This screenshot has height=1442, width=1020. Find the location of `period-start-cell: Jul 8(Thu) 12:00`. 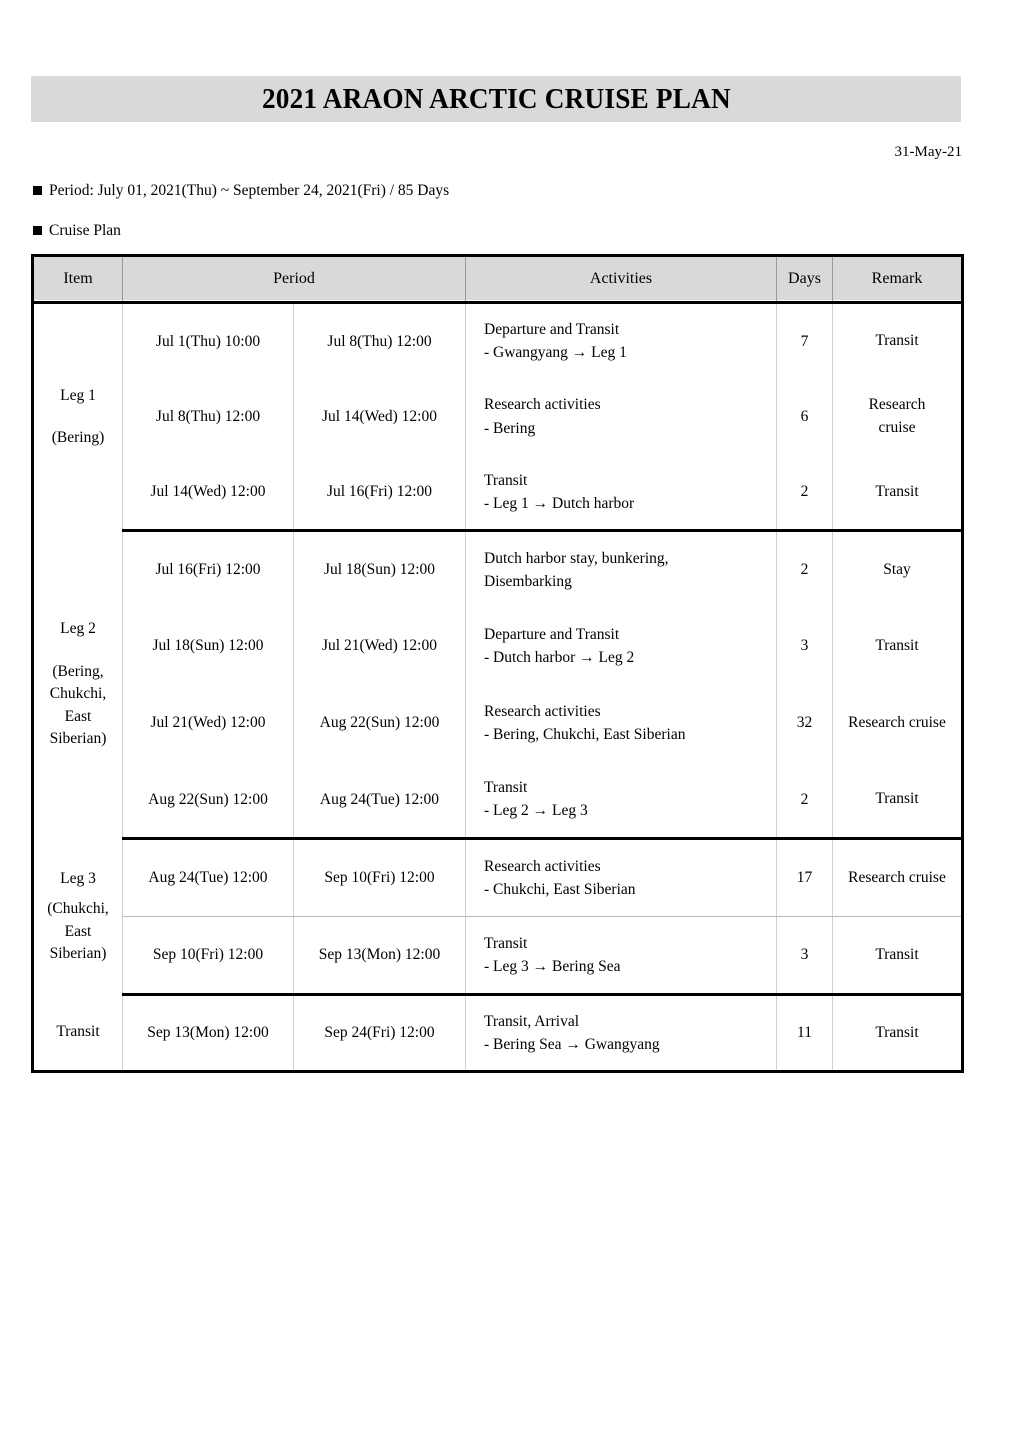

period-start-cell: Jul 8(Thu) 12:00 is located at coordinates (208, 416).